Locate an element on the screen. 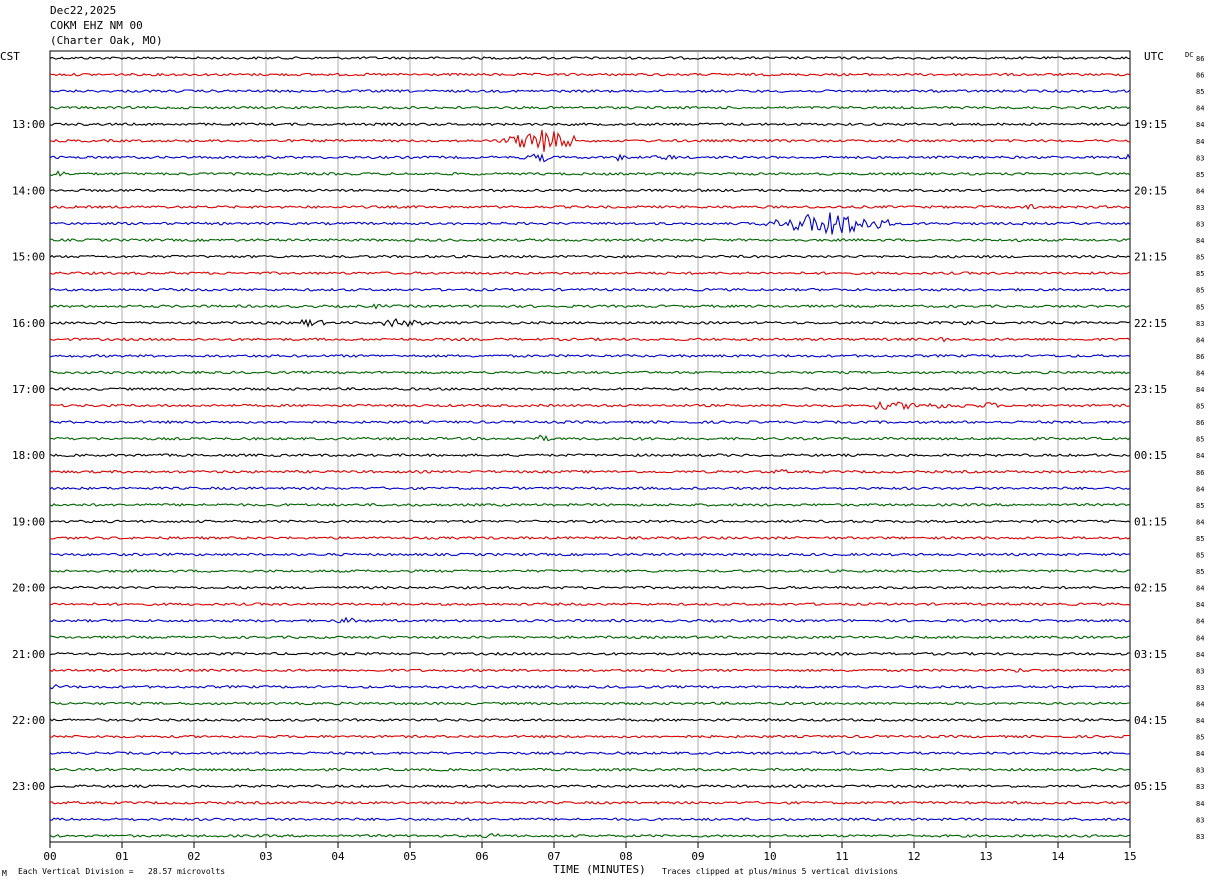  utc-hour-label: 05:15 is located at coordinates (1150, 786).